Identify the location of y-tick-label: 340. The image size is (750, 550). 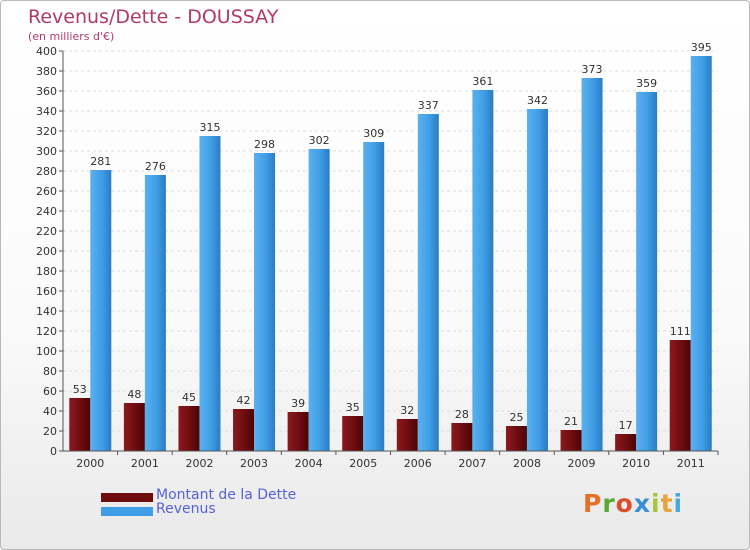
(46, 111).